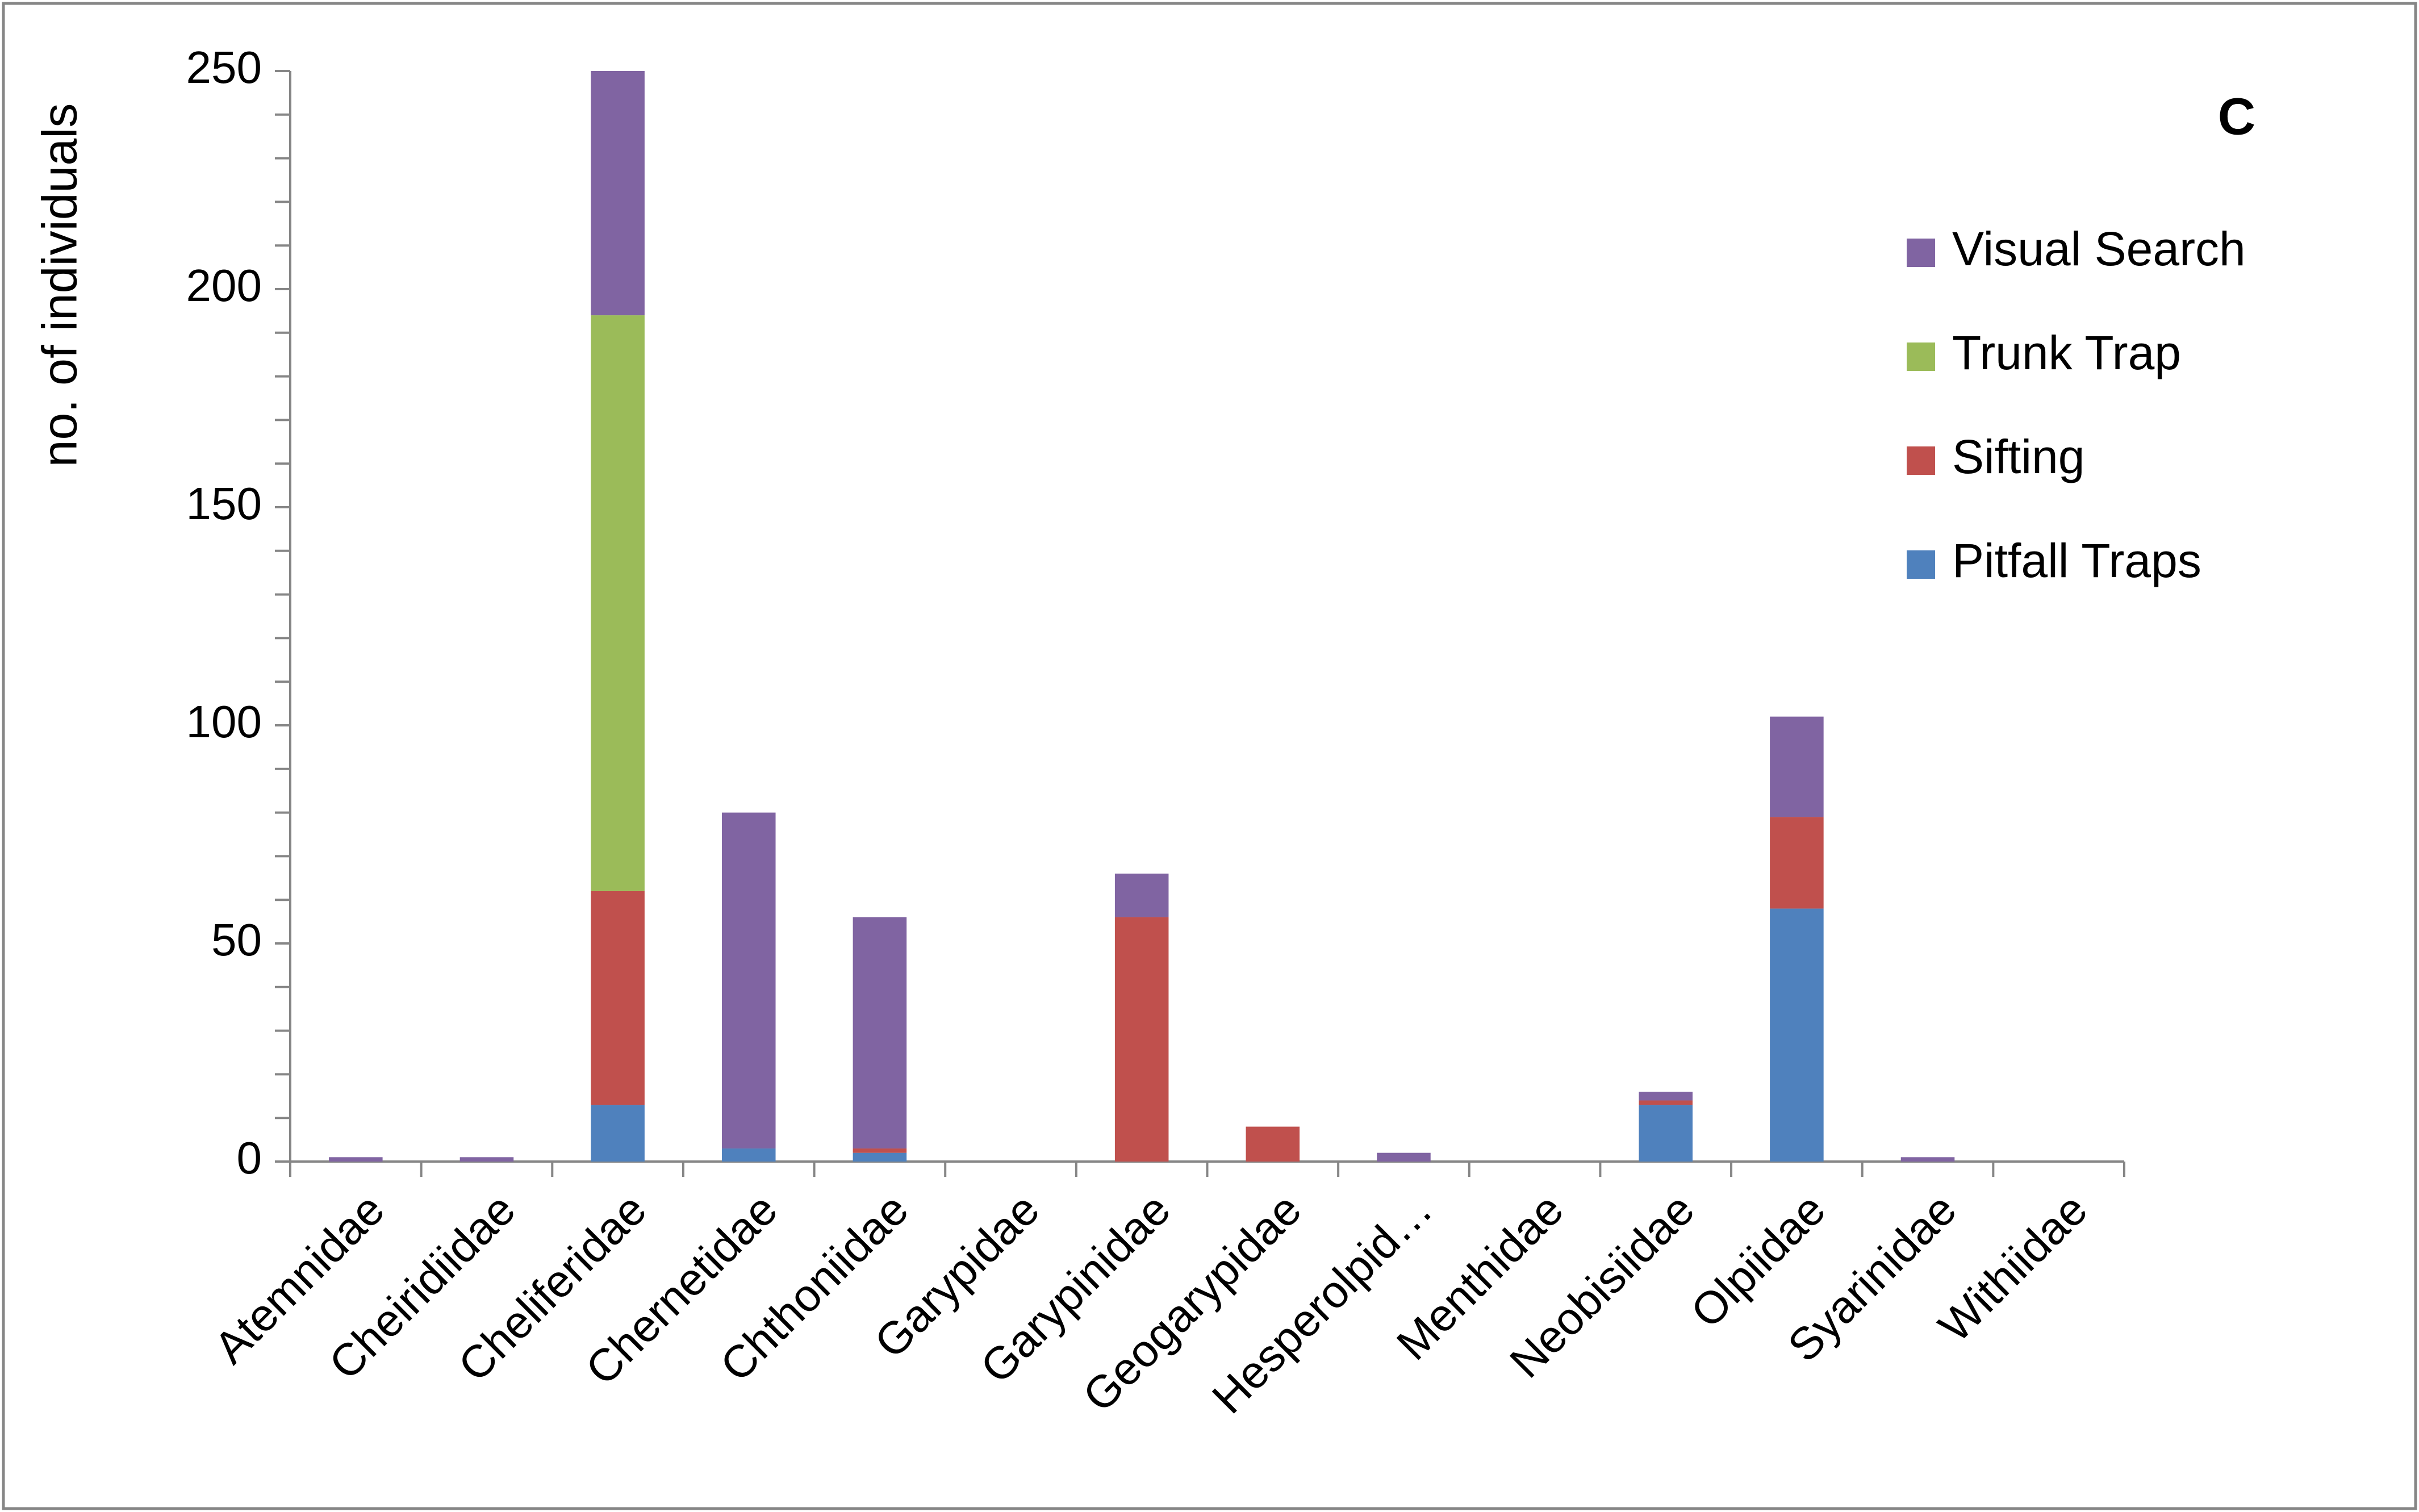 This screenshot has height=1512, width=2419. Describe the element at coordinates (60, 285) in the screenshot. I see `y-axis-label: no. of individuals` at that location.